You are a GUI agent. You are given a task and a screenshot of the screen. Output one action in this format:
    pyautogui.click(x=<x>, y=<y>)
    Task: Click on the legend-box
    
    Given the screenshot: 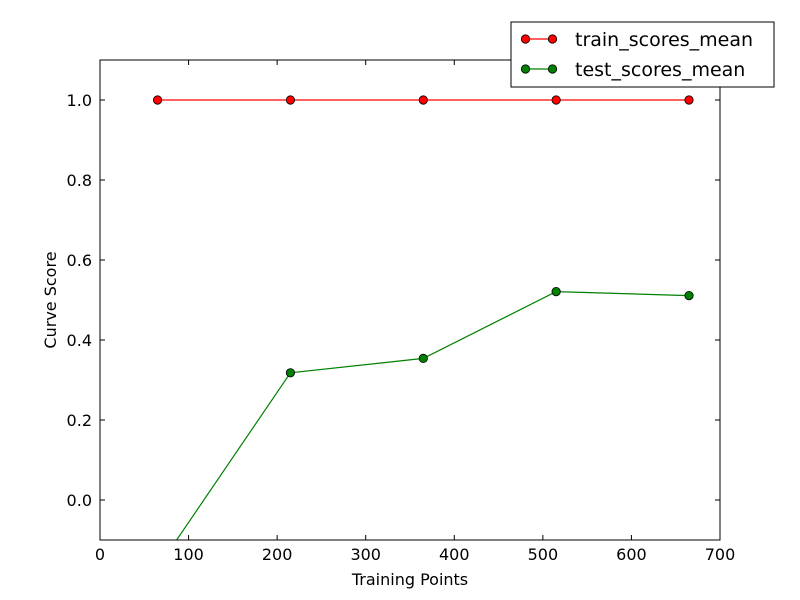 What is the action you would take?
    pyautogui.click(x=642, y=54)
    